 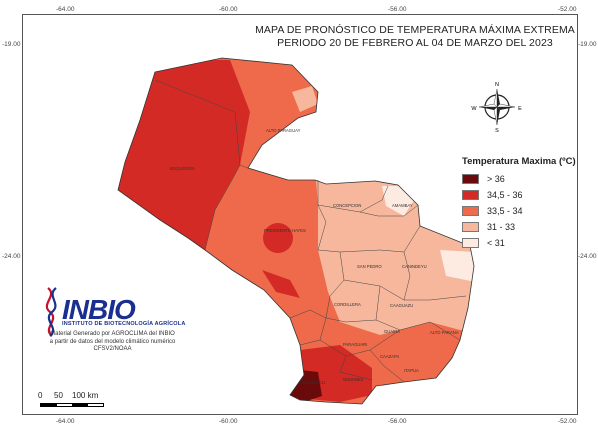 I want to click on label-canindeyu: CANINDEYU, so click(x=414, y=266).